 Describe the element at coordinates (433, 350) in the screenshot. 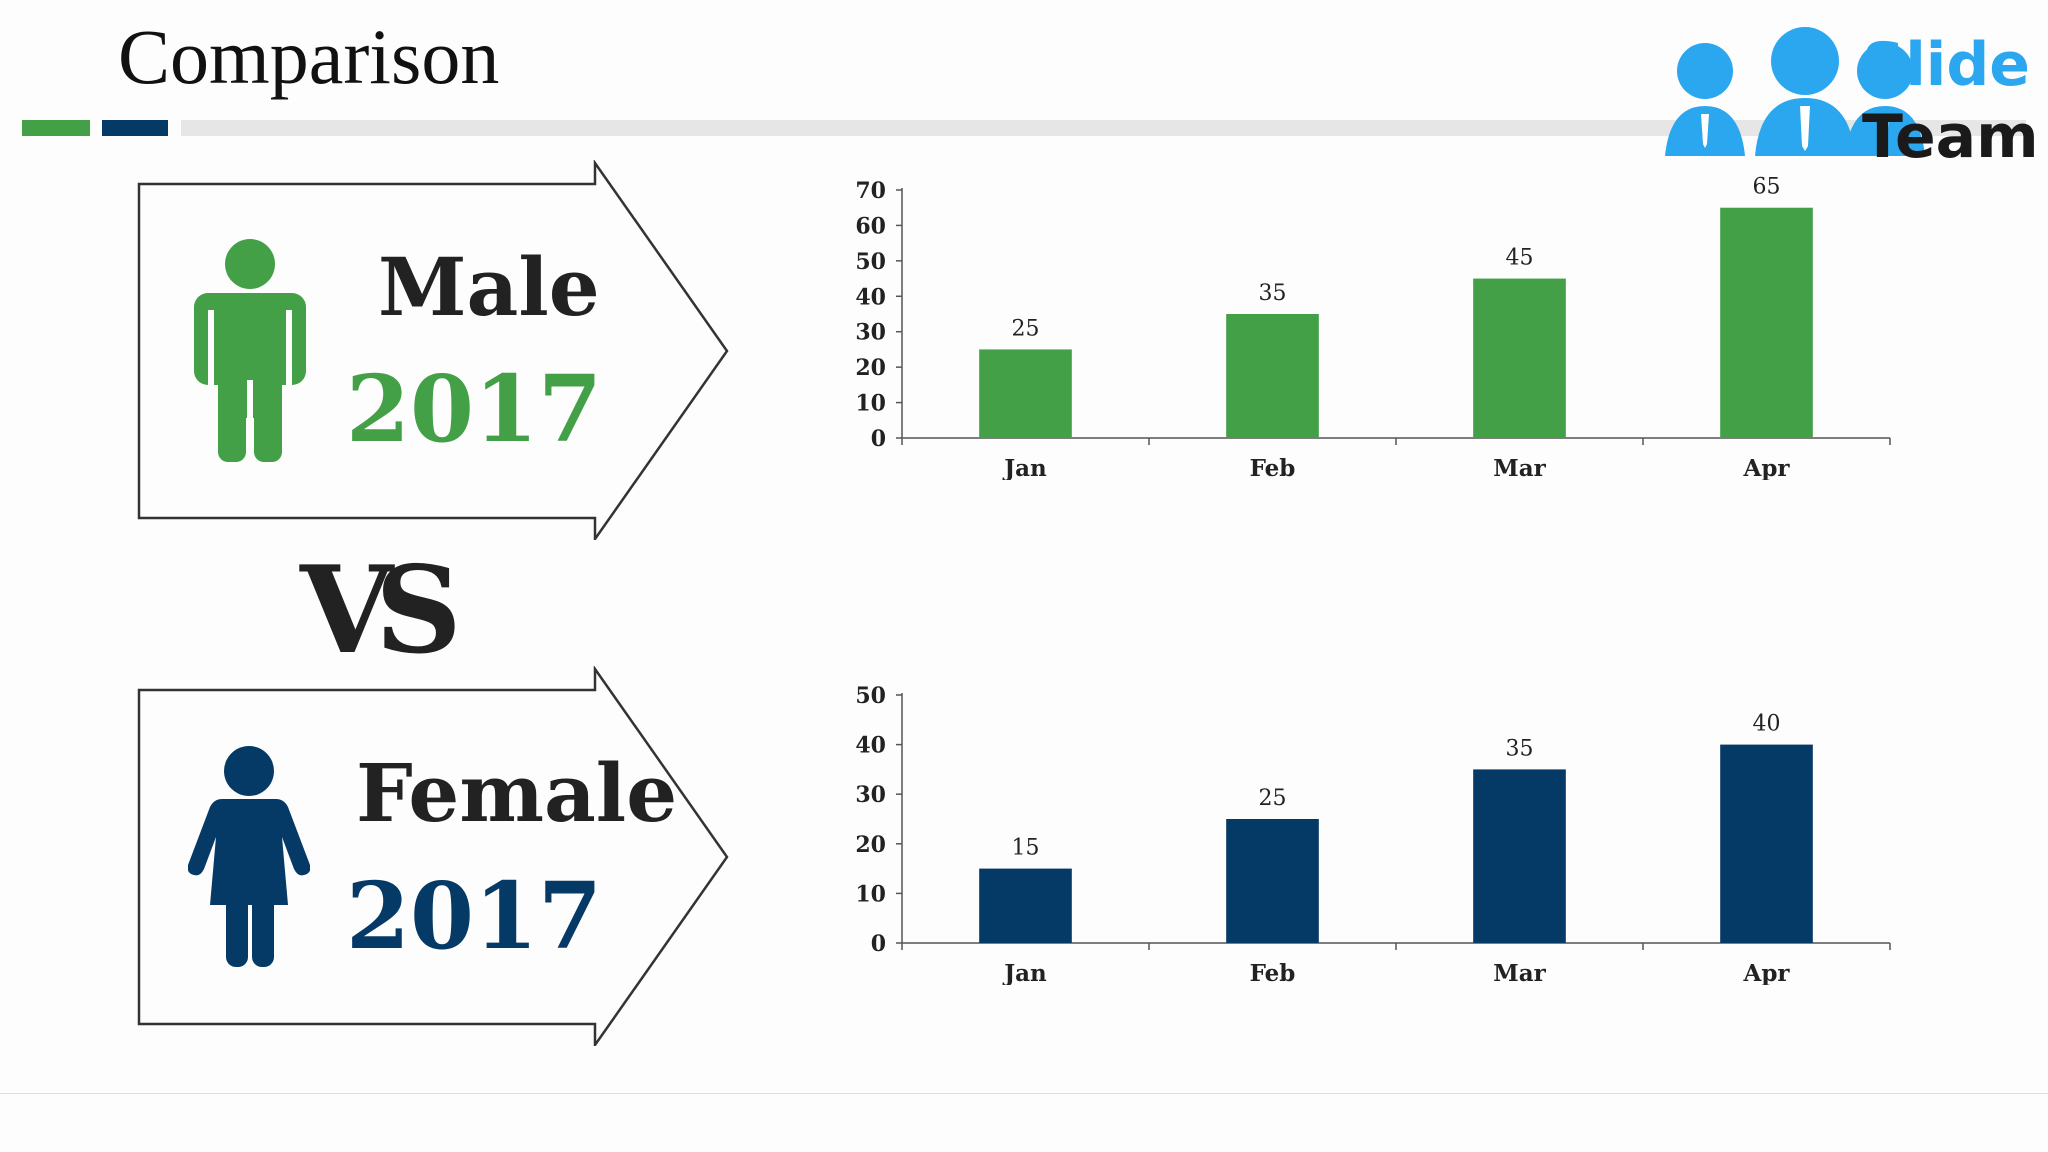

I see `male-arrow-shape` at that location.